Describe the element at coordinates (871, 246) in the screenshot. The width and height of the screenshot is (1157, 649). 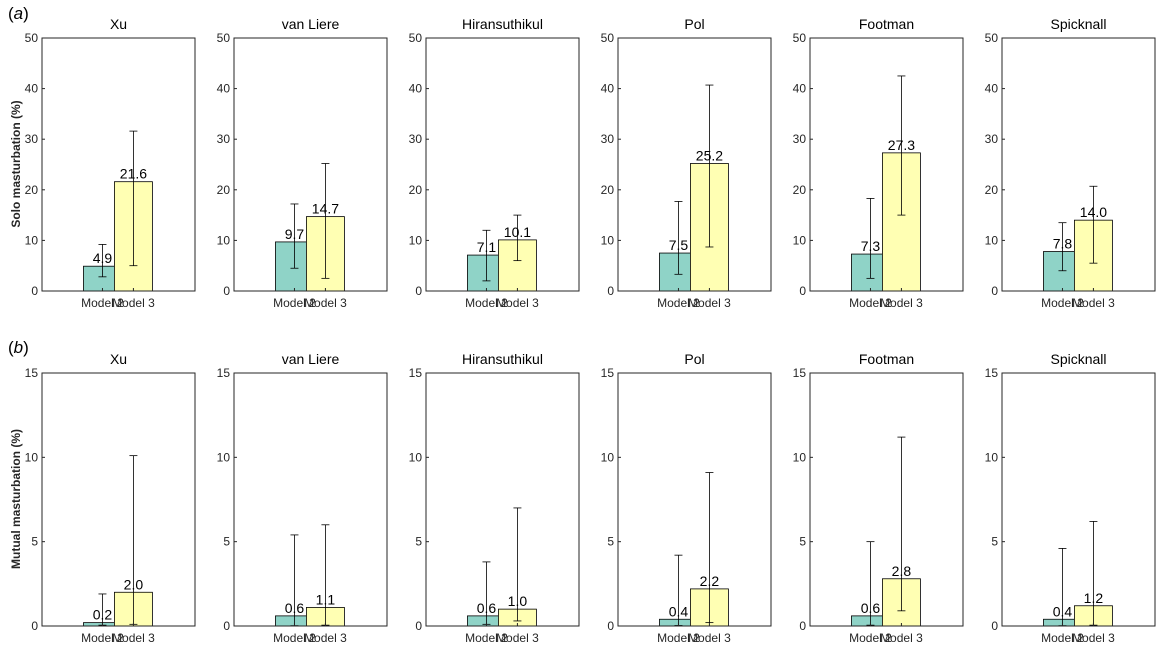
I see `p4-value-label-0: 7.3` at that location.